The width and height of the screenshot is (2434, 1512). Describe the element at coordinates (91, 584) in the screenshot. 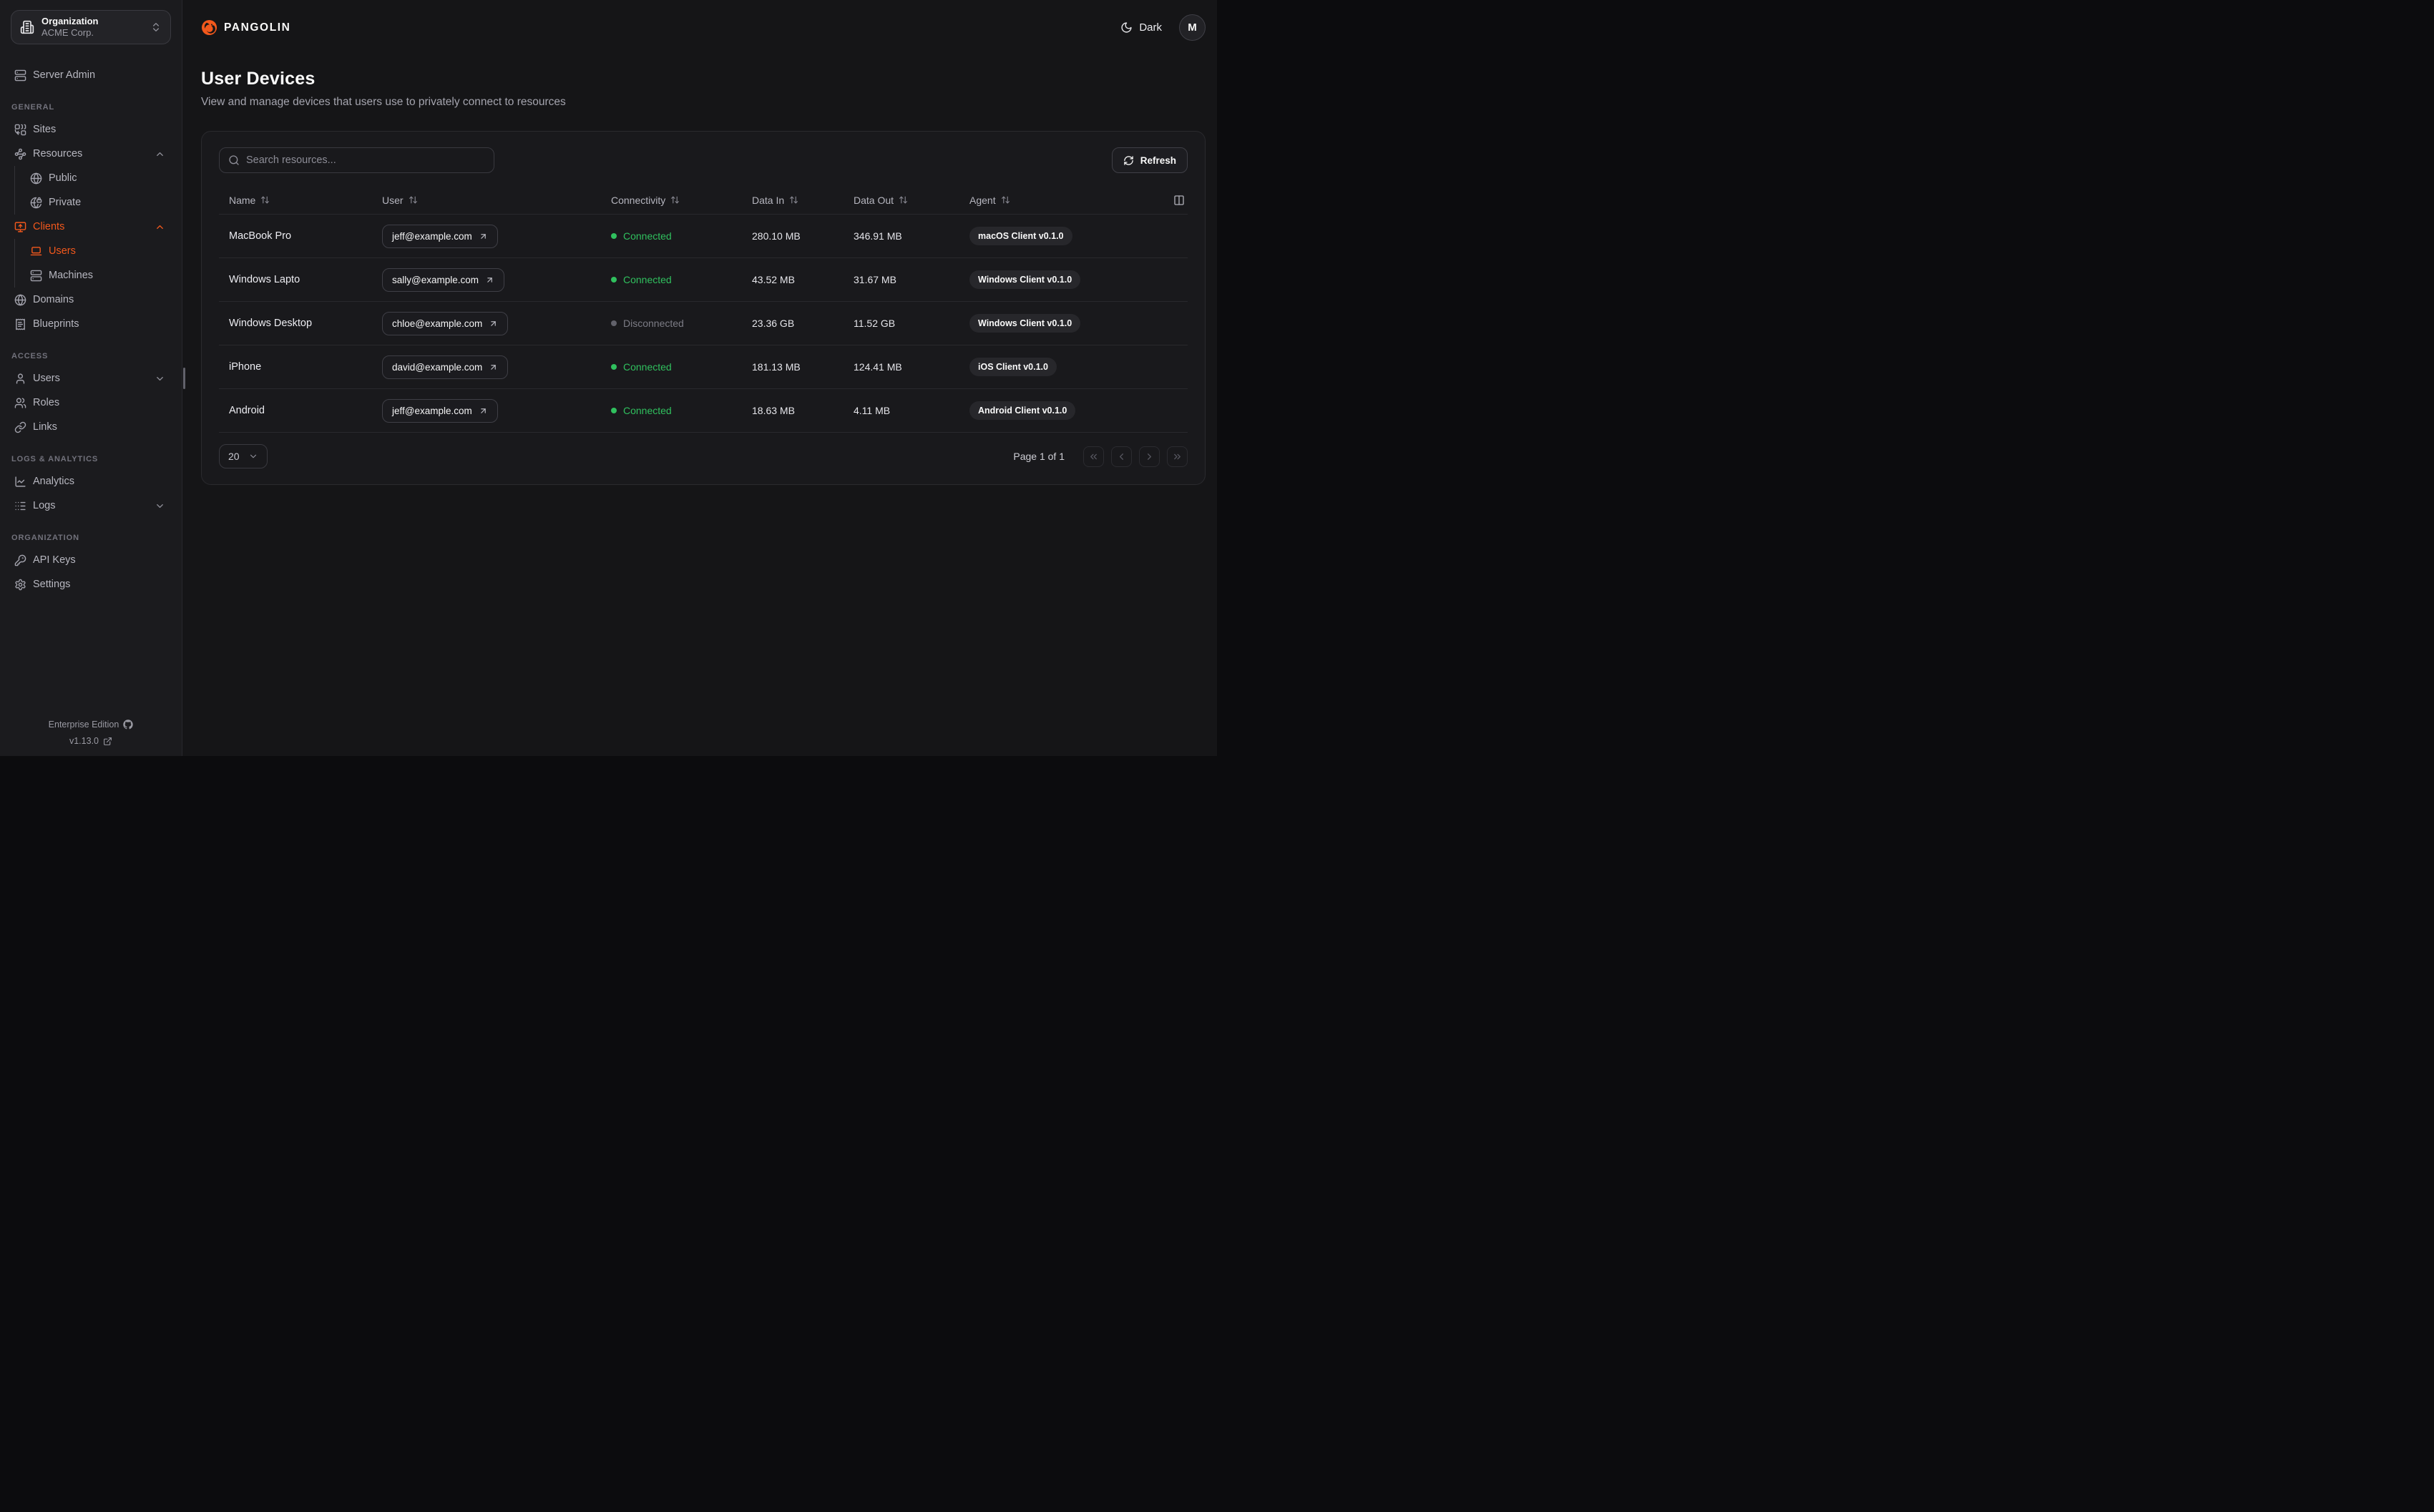

I see `sidebar-item-settings: Settings` at that location.